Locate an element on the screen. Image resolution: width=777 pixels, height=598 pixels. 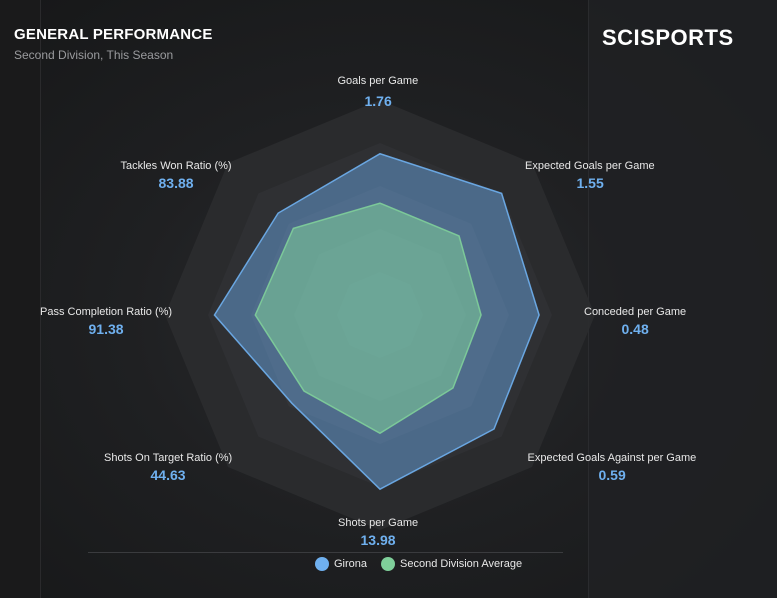
legend-label-average: Second Division Average is located at coordinates (461, 564).